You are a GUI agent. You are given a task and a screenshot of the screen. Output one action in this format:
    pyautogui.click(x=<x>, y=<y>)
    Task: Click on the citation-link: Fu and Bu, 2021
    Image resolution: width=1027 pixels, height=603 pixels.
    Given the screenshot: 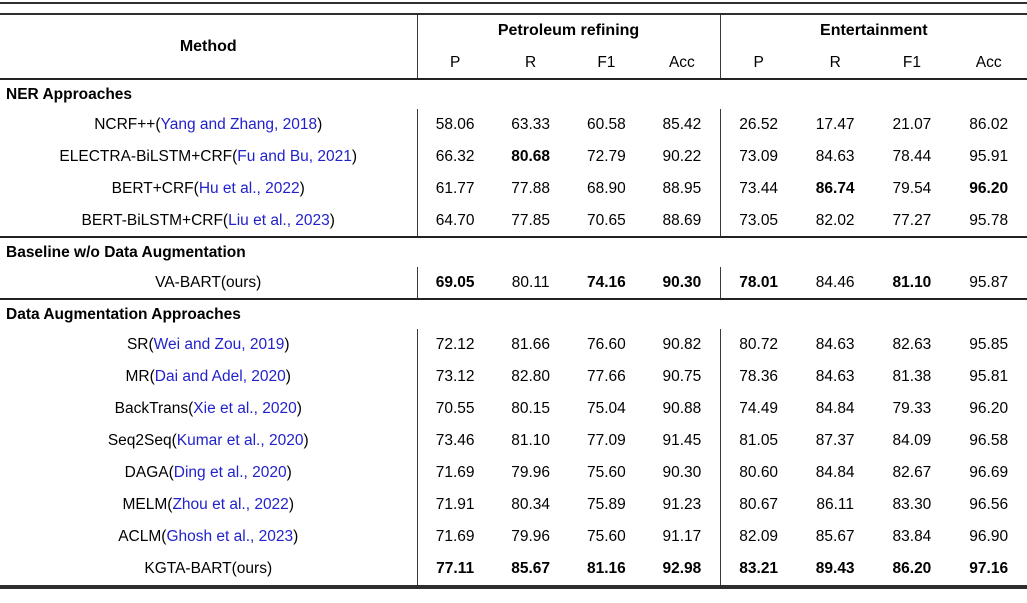 What is the action you would take?
    pyautogui.click(x=294, y=156)
    